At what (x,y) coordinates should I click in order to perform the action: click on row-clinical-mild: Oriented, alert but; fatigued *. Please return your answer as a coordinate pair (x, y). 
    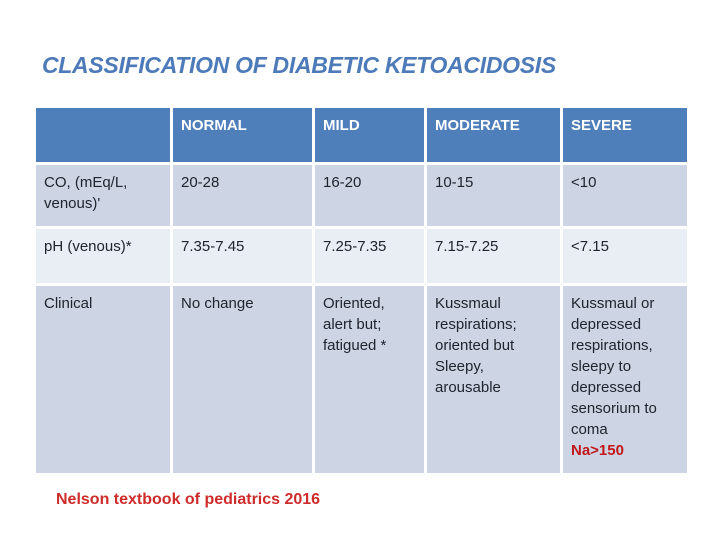
    Looking at the image, I should click on (369, 379).